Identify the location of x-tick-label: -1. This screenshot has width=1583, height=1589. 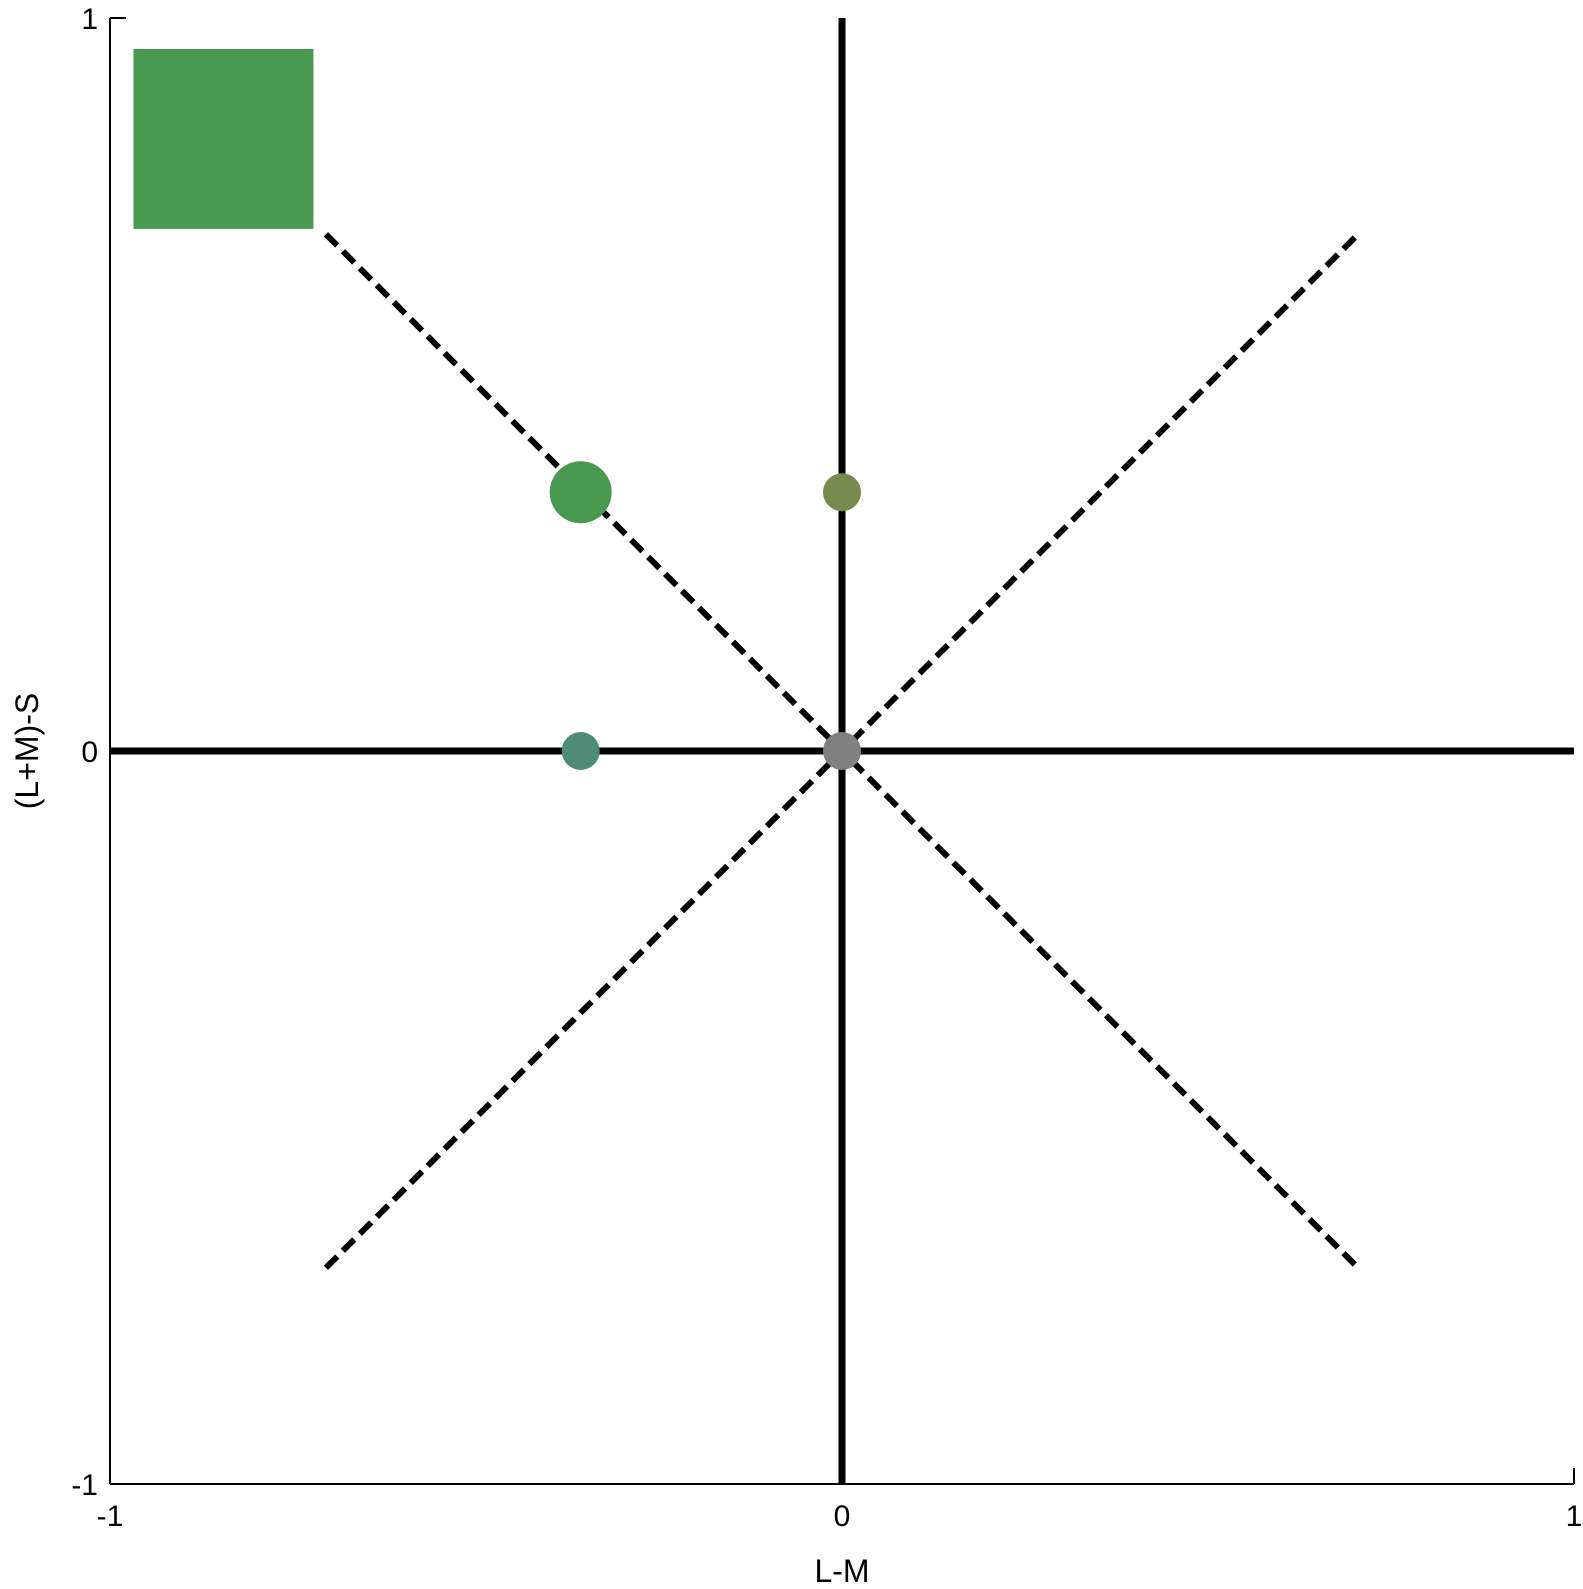
(110, 1516).